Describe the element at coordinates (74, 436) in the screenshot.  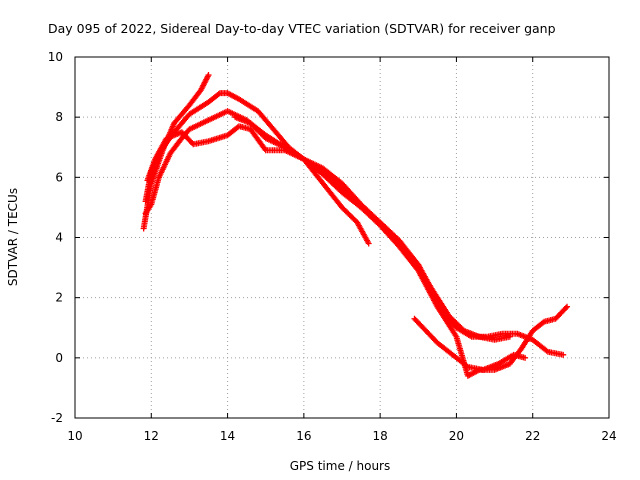
I see `x-tick-label: 10` at that location.